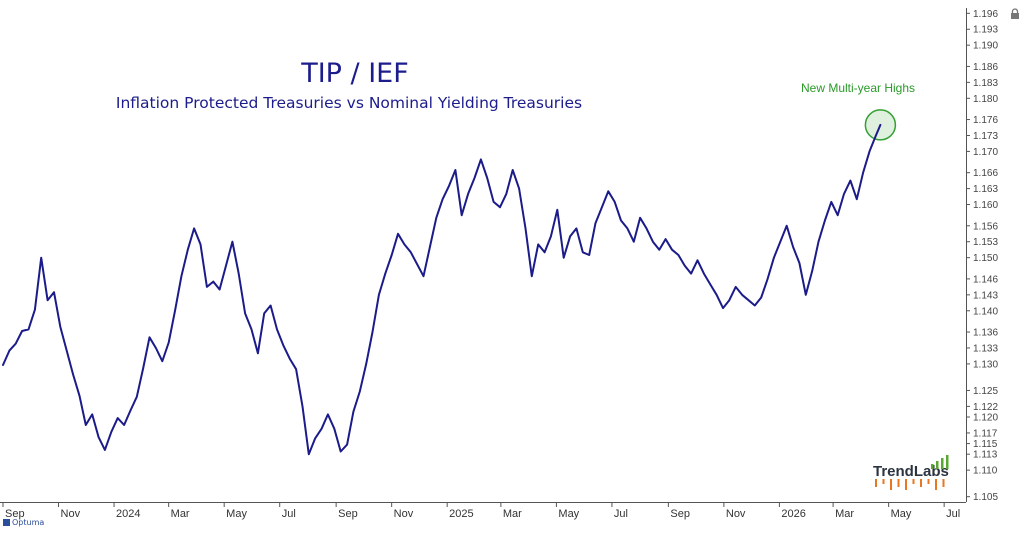 This screenshot has height=534, width=1024. I want to click on lock-icon, so click(1015, 13).